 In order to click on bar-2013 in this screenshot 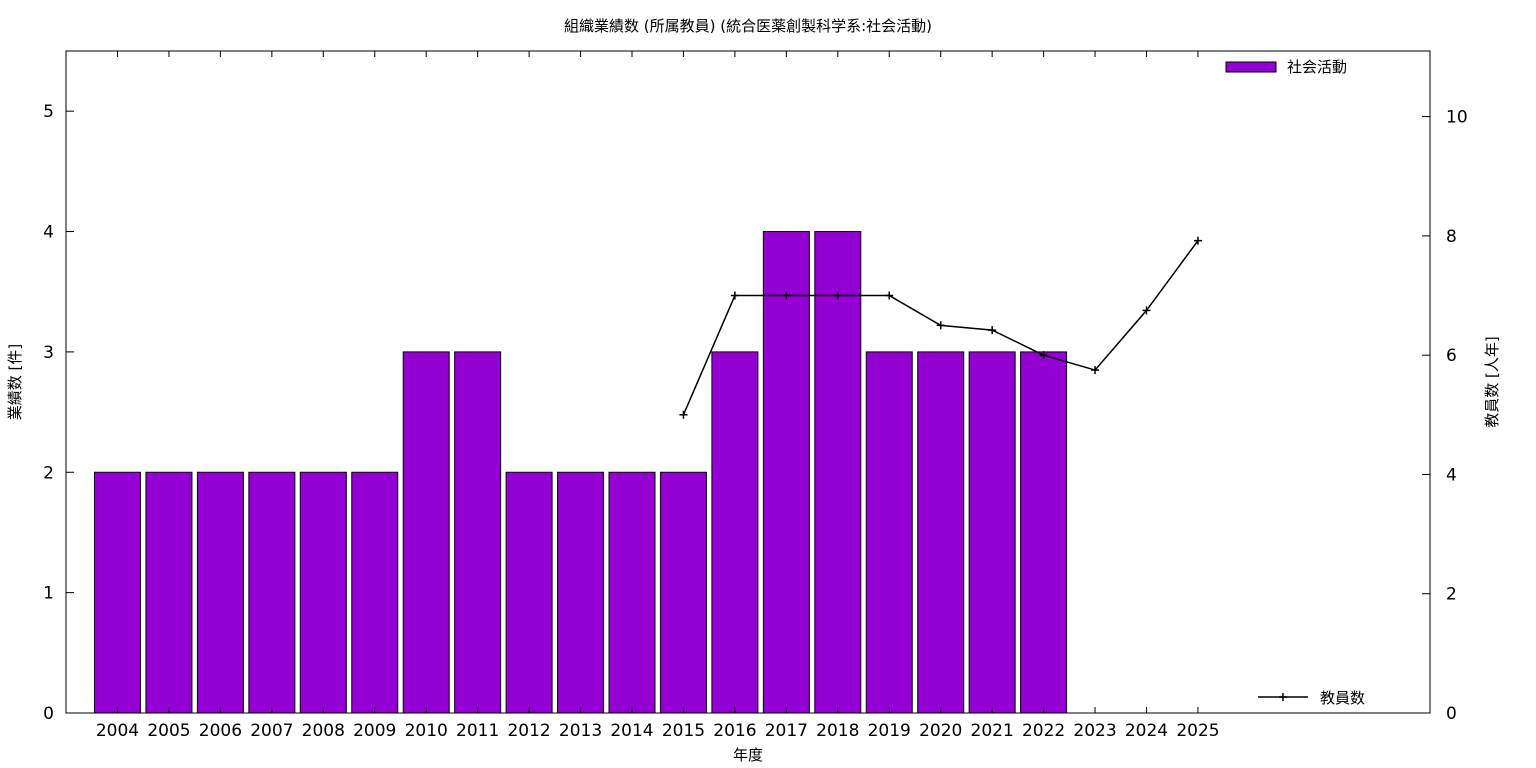, I will do `click(581, 592)`.